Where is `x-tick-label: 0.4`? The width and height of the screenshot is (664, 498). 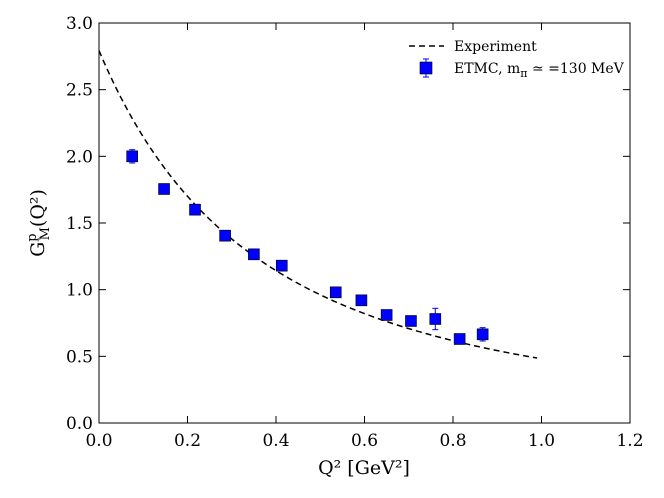 x-tick-label: 0.4 is located at coordinates (275, 441).